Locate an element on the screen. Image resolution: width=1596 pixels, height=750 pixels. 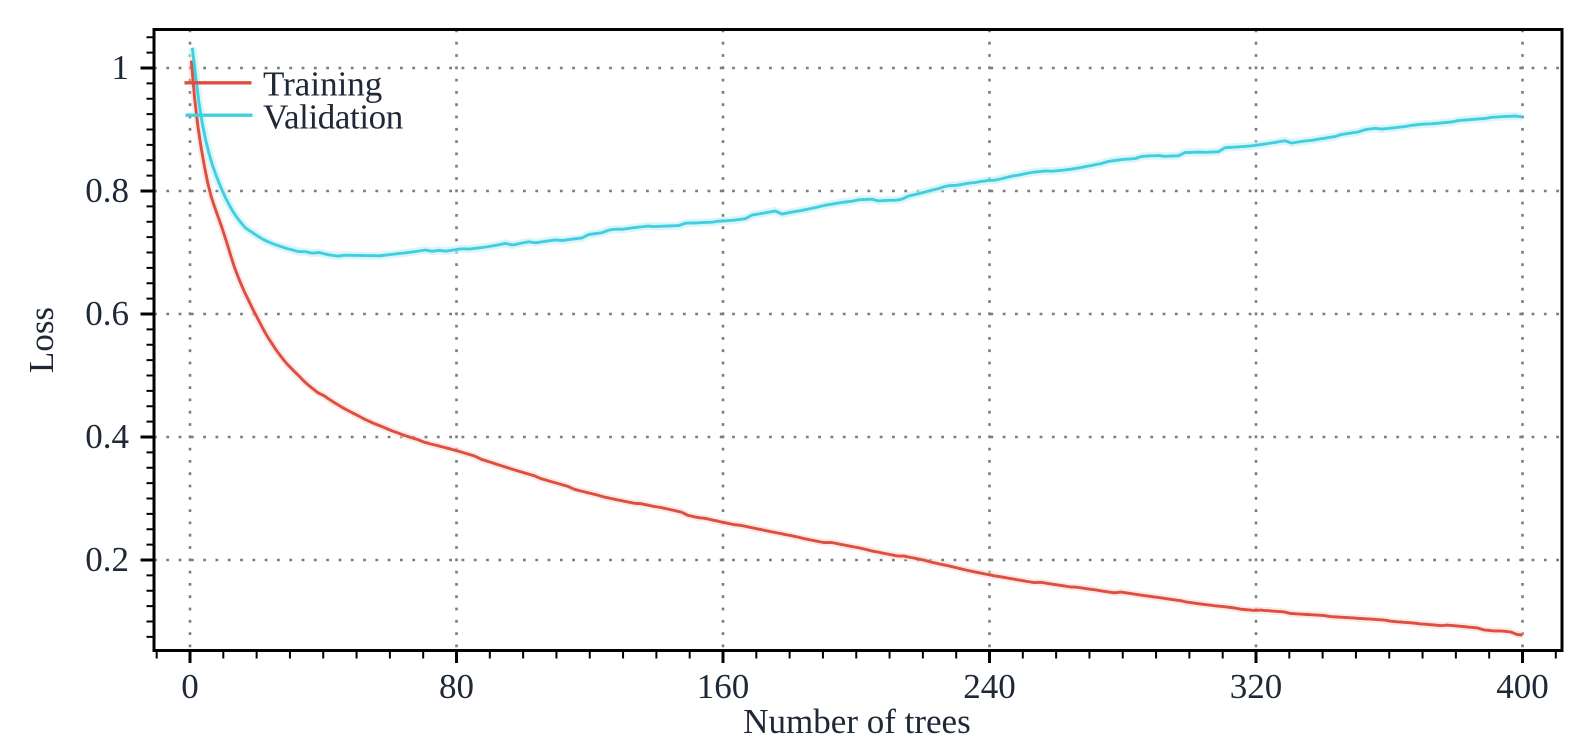
svg-text: Training is located at coordinates (322, 84).